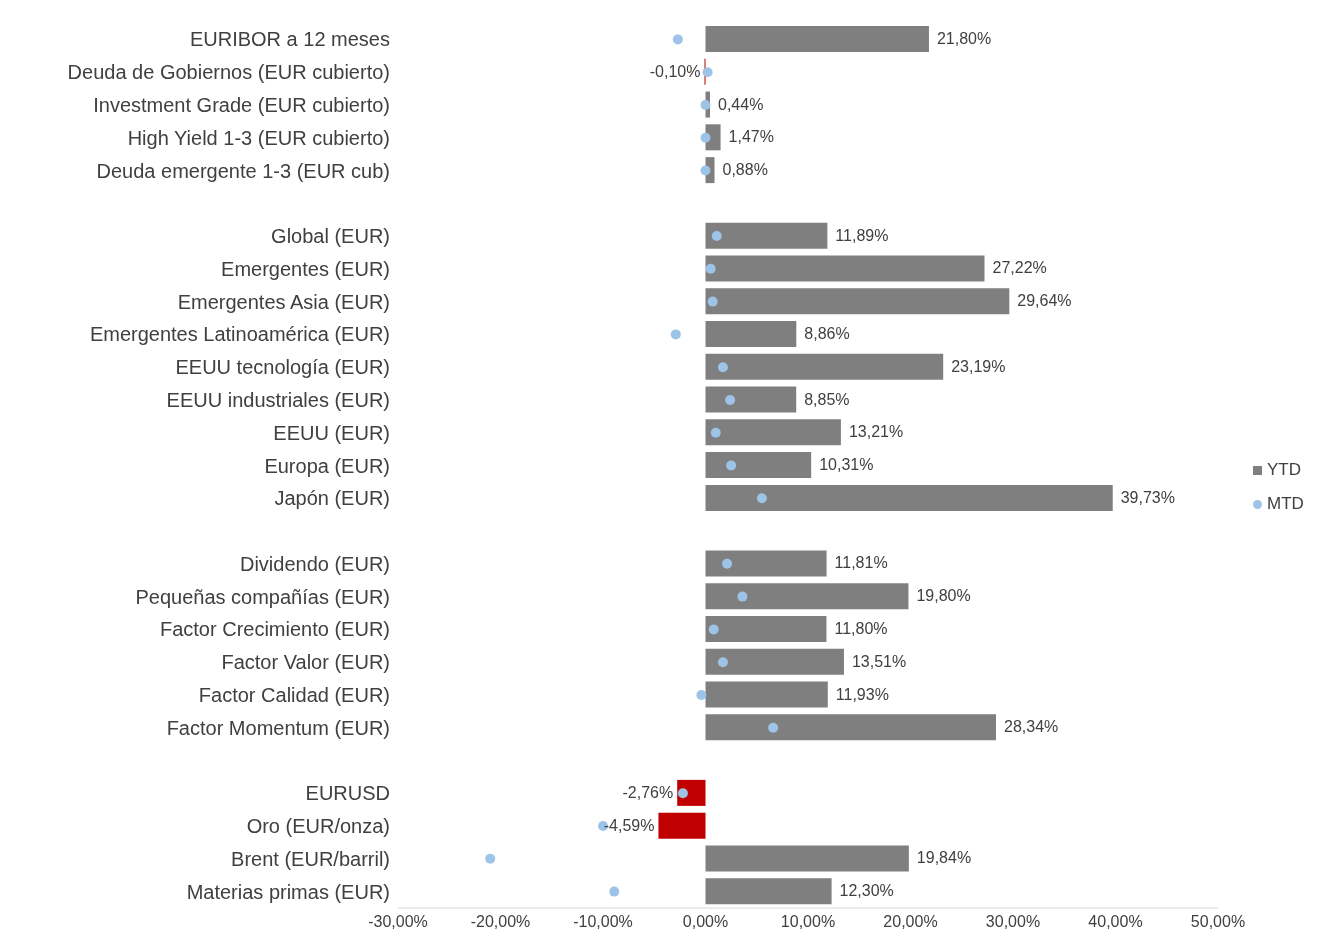  I want to click on y-tick-label: Emergentes Asia (EUR), so click(283, 301).